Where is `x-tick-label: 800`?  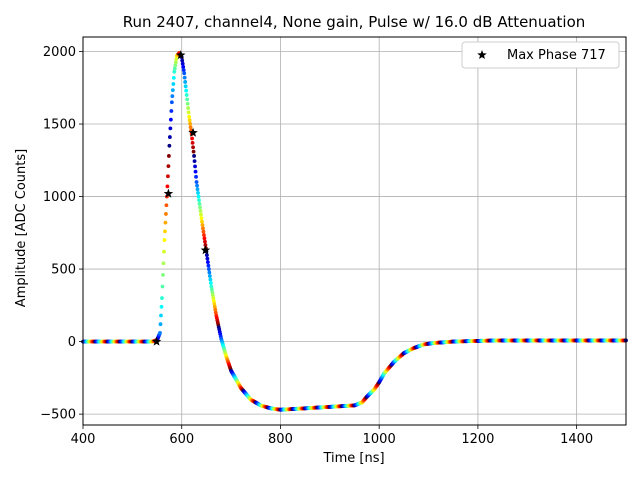 x-tick-label: 800 is located at coordinates (280, 439).